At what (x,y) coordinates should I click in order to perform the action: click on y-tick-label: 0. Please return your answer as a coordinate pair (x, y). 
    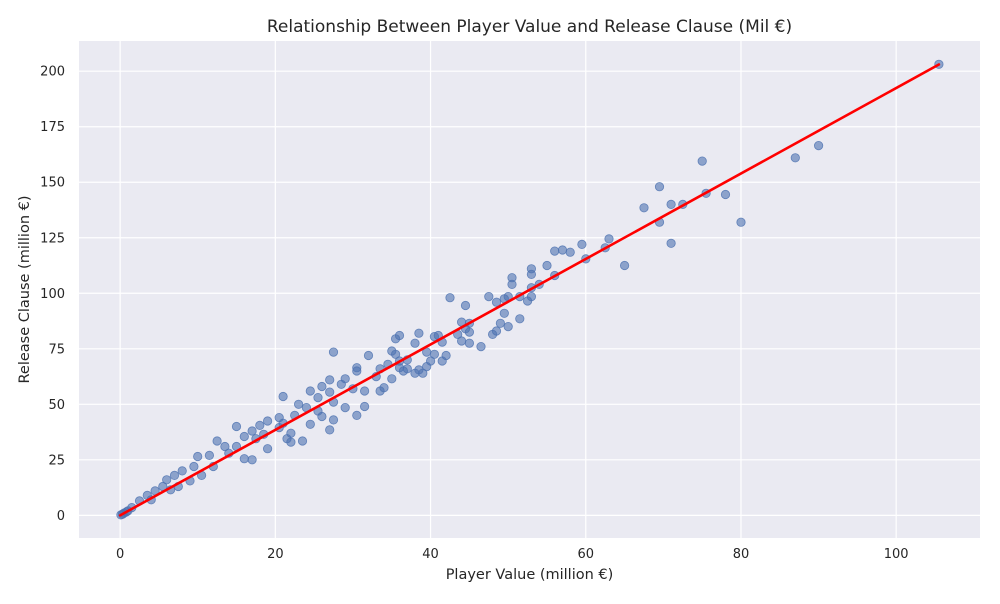
    Looking at the image, I should click on (61, 516).